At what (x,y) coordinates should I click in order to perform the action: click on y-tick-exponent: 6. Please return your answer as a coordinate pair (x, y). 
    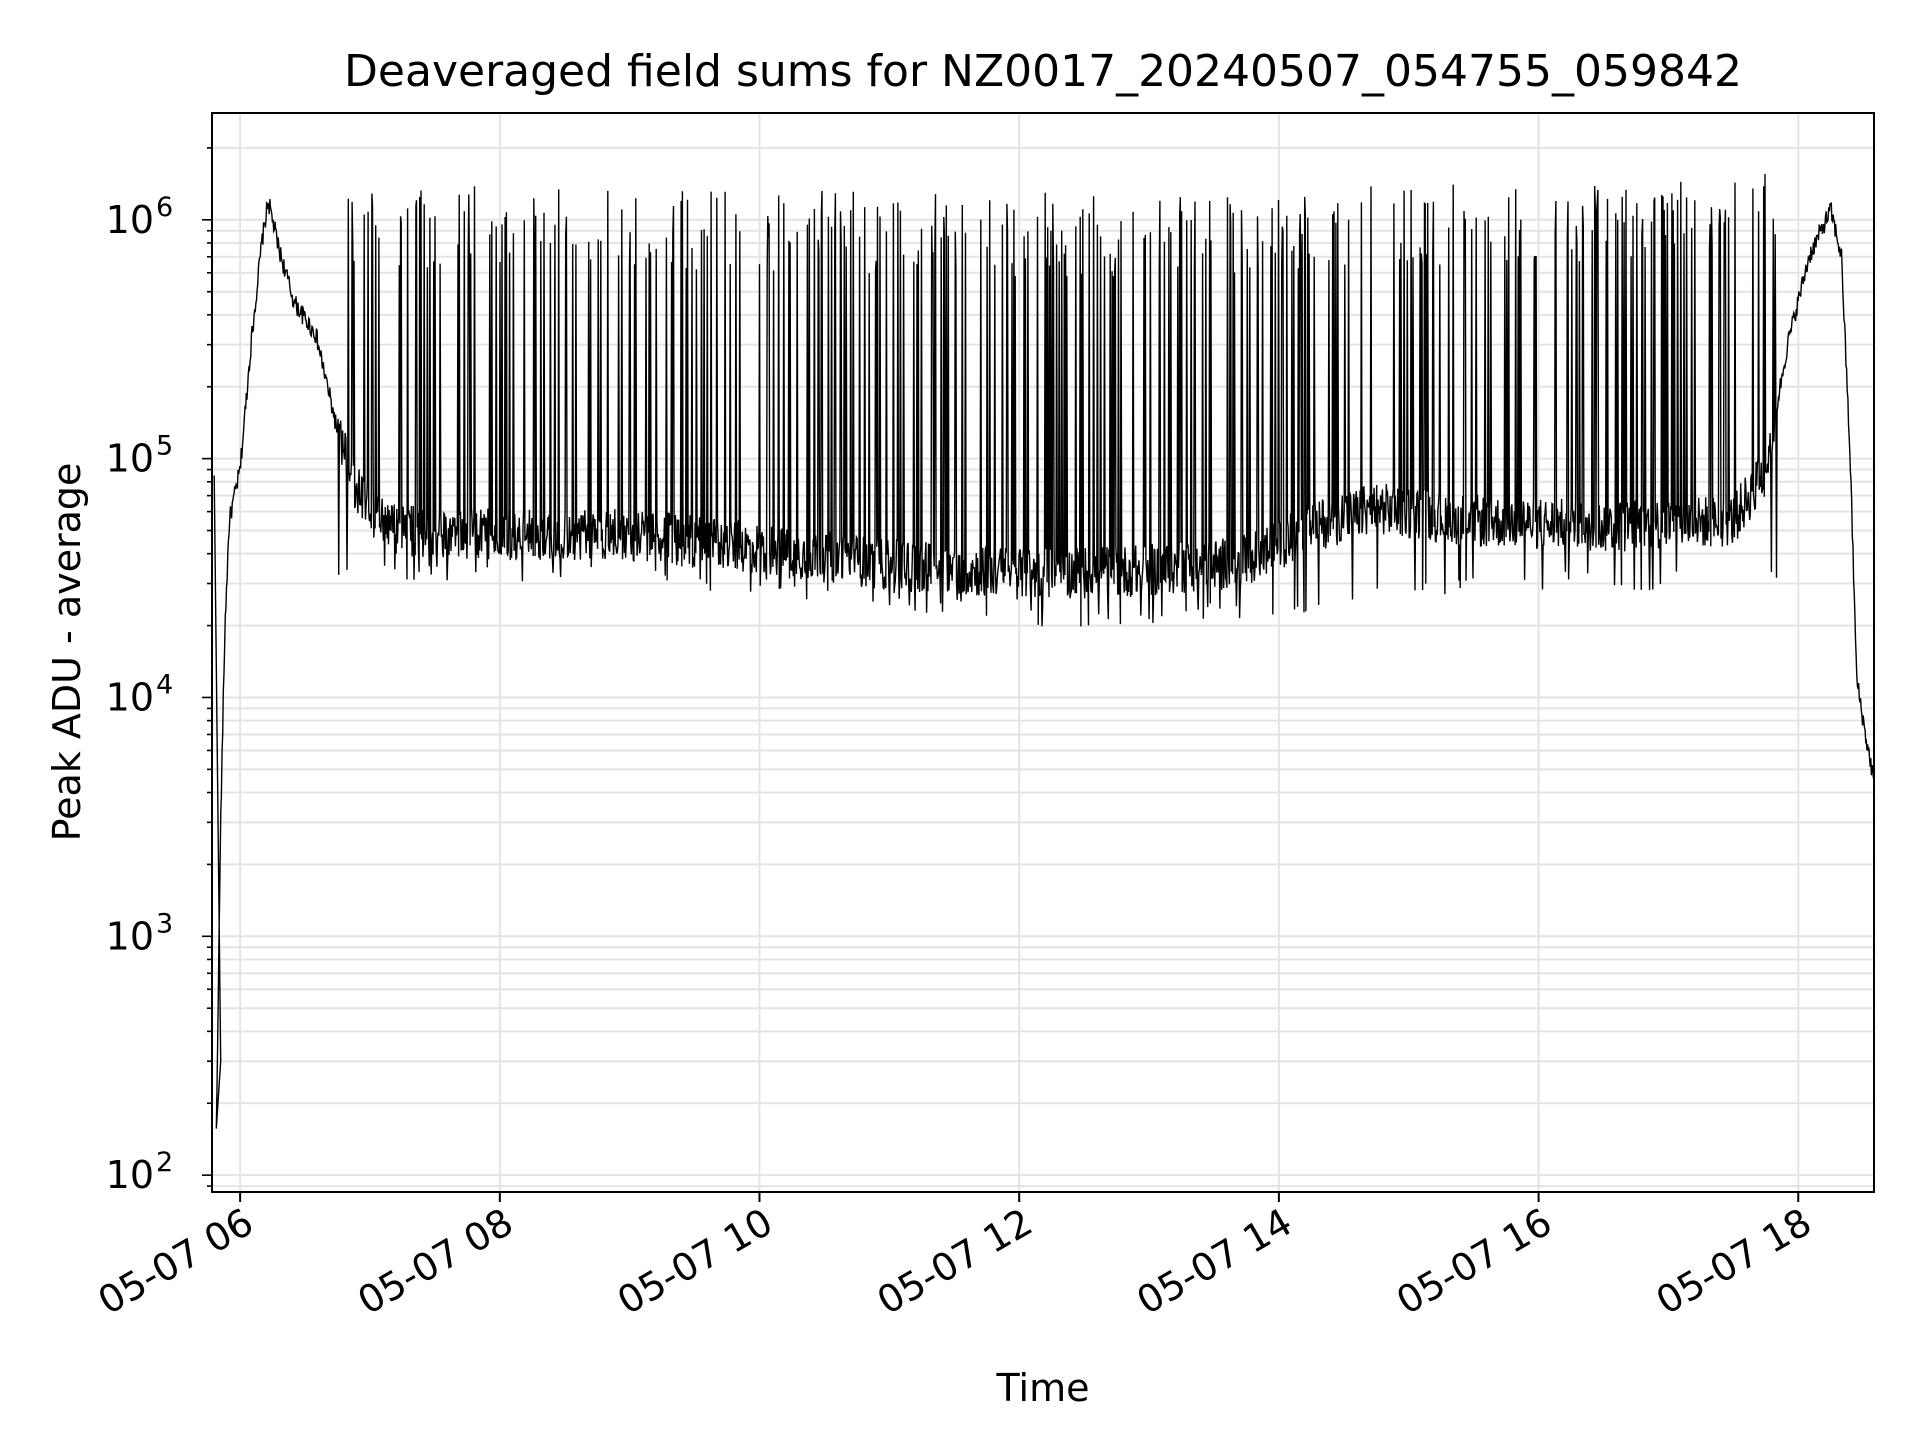
    Looking at the image, I should click on (164, 207).